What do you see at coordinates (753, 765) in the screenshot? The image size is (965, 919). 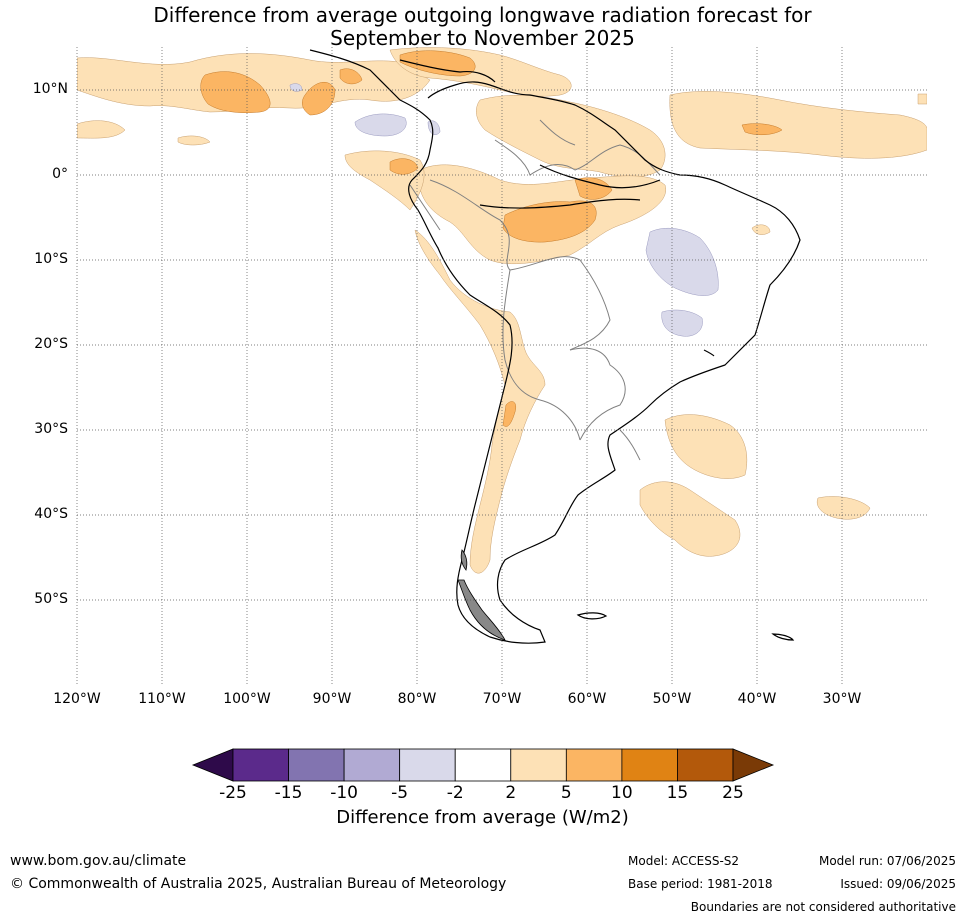 I see `colorbar-extend-high` at bounding box center [753, 765].